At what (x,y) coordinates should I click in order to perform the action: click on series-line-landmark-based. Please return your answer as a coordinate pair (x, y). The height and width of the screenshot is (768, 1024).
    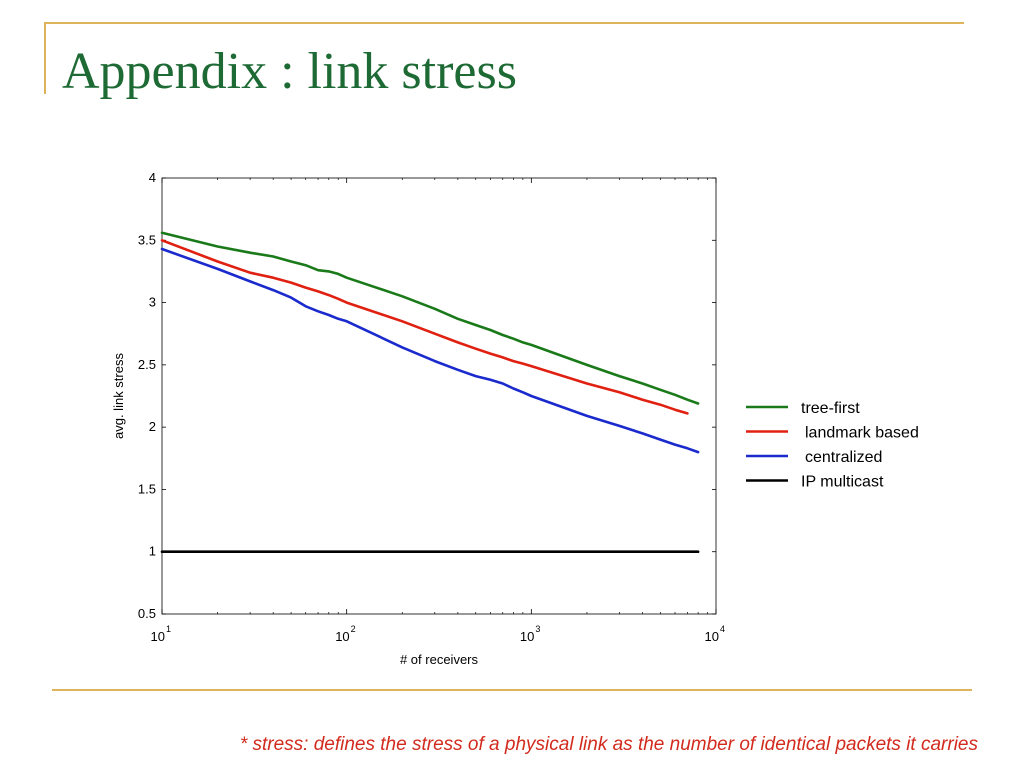
    Looking at the image, I should click on (424, 327).